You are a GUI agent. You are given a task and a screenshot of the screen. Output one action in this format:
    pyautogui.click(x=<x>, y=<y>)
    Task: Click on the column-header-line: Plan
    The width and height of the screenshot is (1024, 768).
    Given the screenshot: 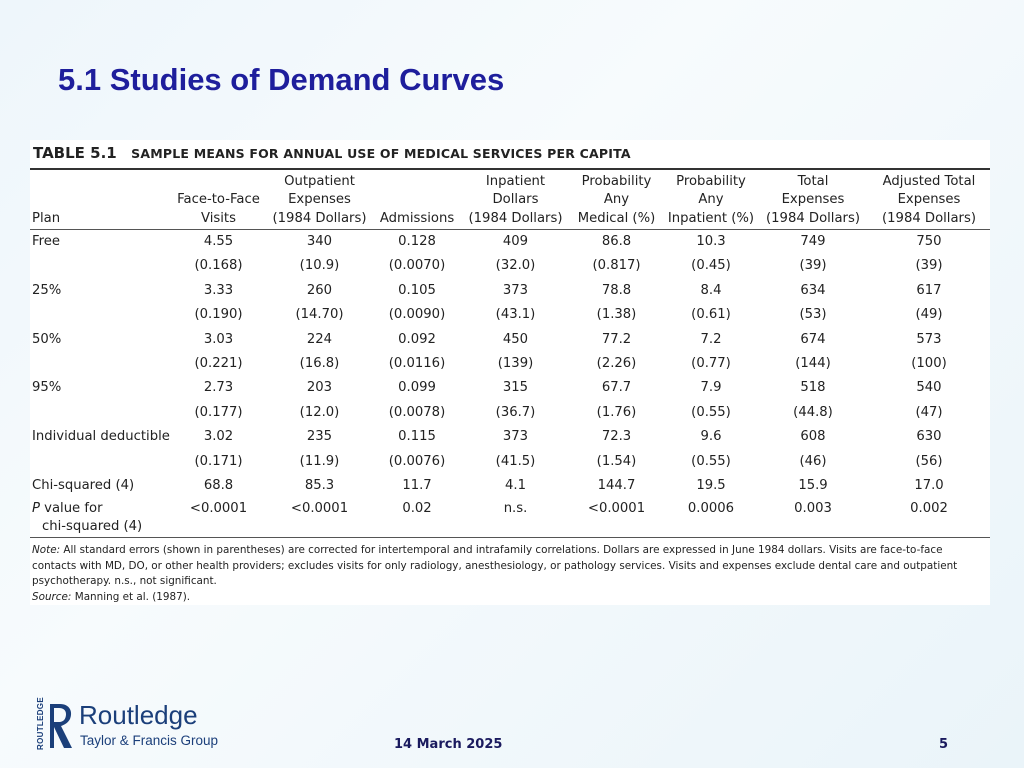 What is the action you would take?
    pyautogui.click(x=46, y=218)
    